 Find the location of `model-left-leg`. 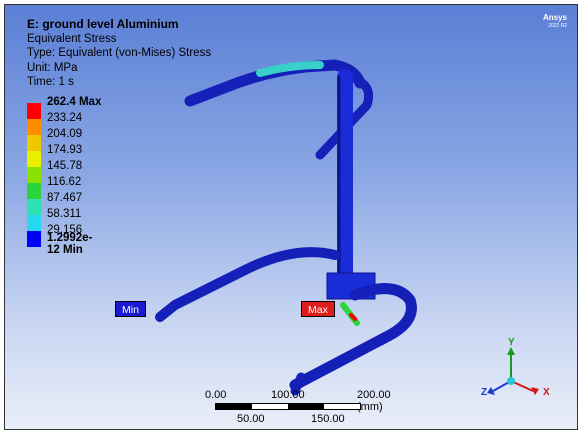

model-left-leg is located at coordinates (247, 284).